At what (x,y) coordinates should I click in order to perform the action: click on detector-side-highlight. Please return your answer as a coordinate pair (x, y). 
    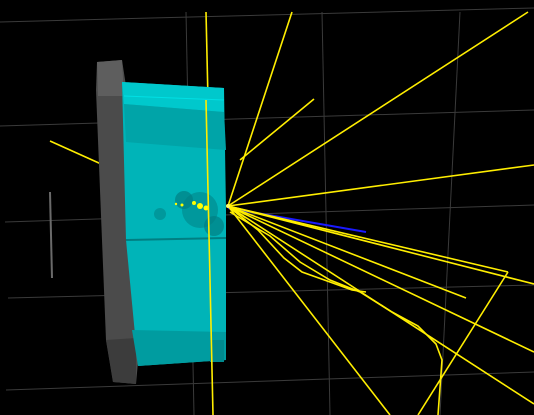
    Looking at the image, I should click on (110, 78).